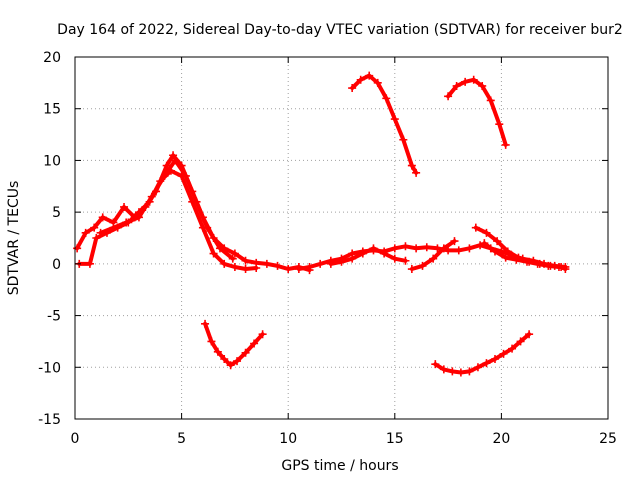 The width and height of the screenshot is (640, 485). What do you see at coordinates (52, 58) in the screenshot?
I see `y-tick-label: 20` at bounding box center [52, 58].